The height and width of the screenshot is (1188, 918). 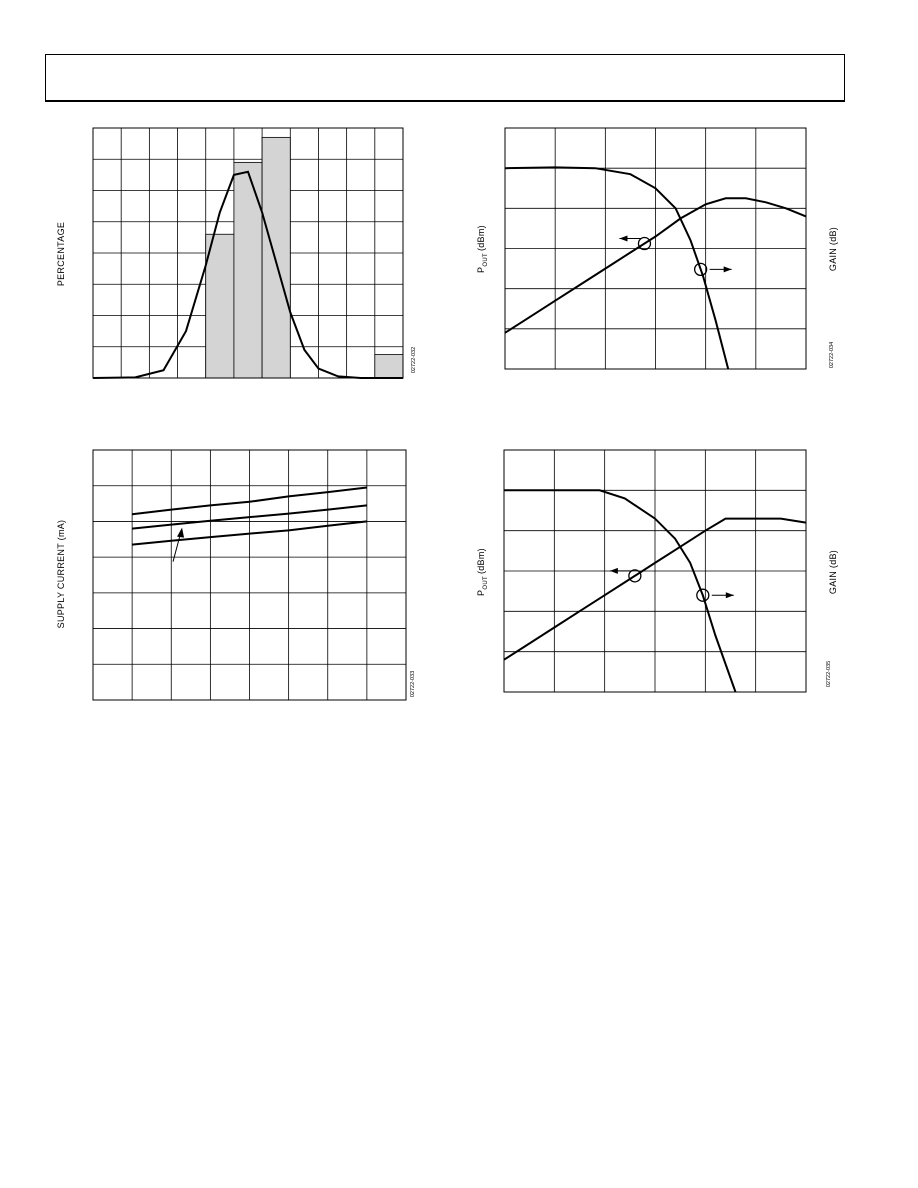 I want to click on figure-id: 02722-032, so click(x=414, y=360).